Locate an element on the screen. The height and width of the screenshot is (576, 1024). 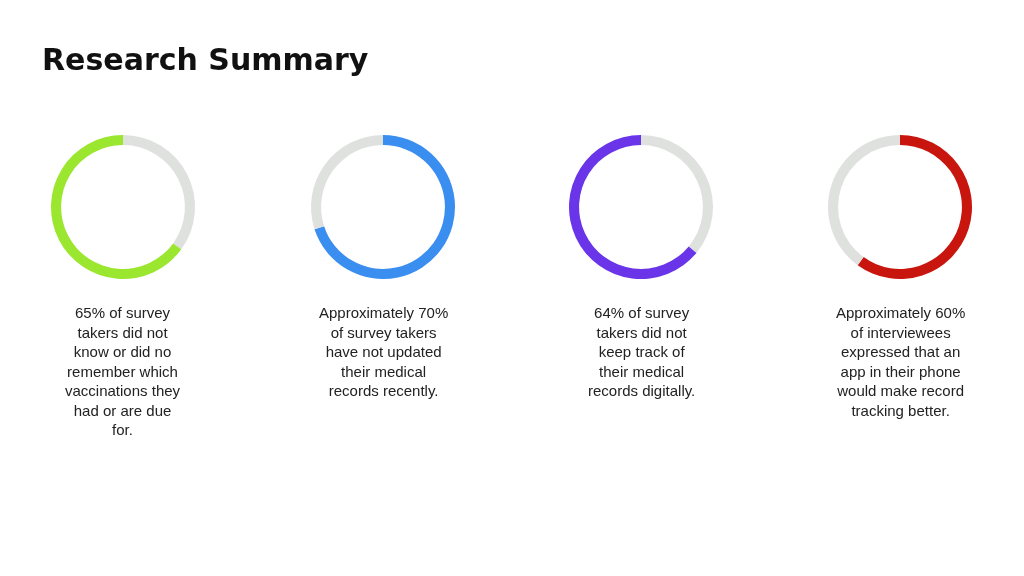
text: Approximately 60% of interviewees expressed that an app in their phone would make record tracking better. is located at coordinates (901, 361).